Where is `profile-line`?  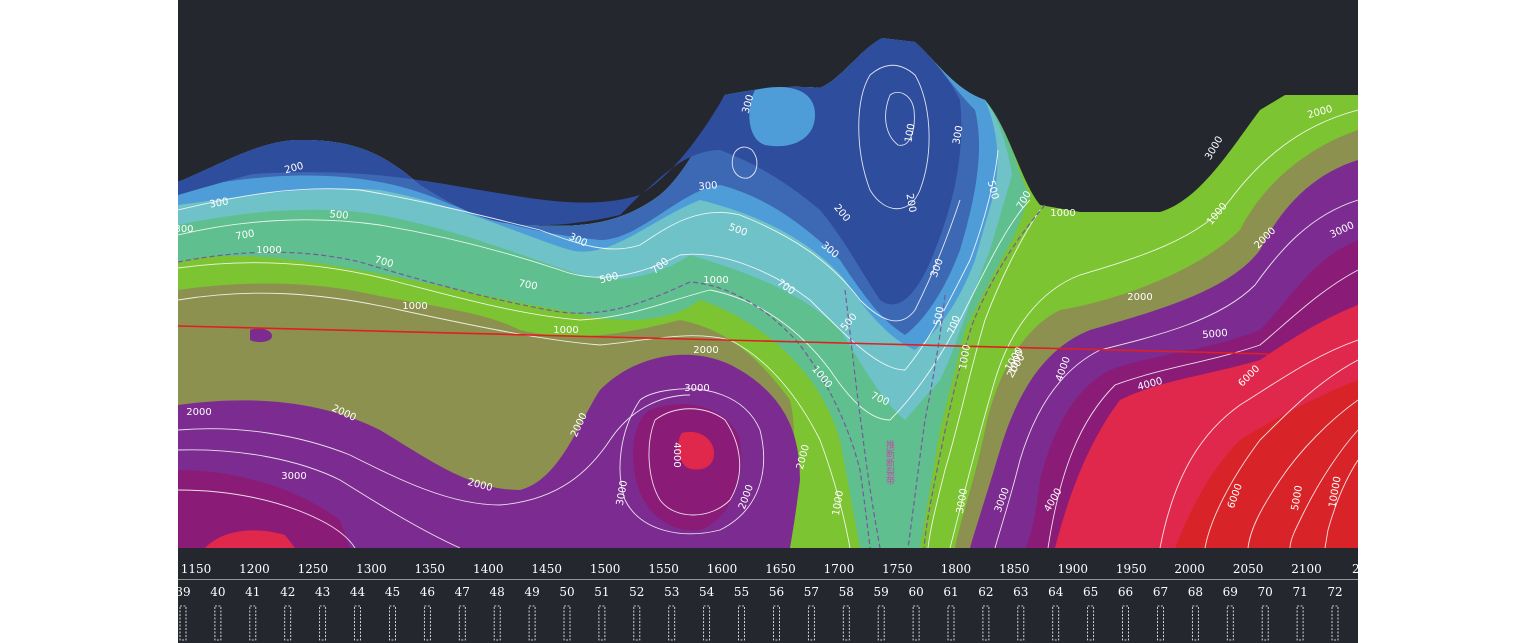
profile-line is located at coordinates (724, 340).